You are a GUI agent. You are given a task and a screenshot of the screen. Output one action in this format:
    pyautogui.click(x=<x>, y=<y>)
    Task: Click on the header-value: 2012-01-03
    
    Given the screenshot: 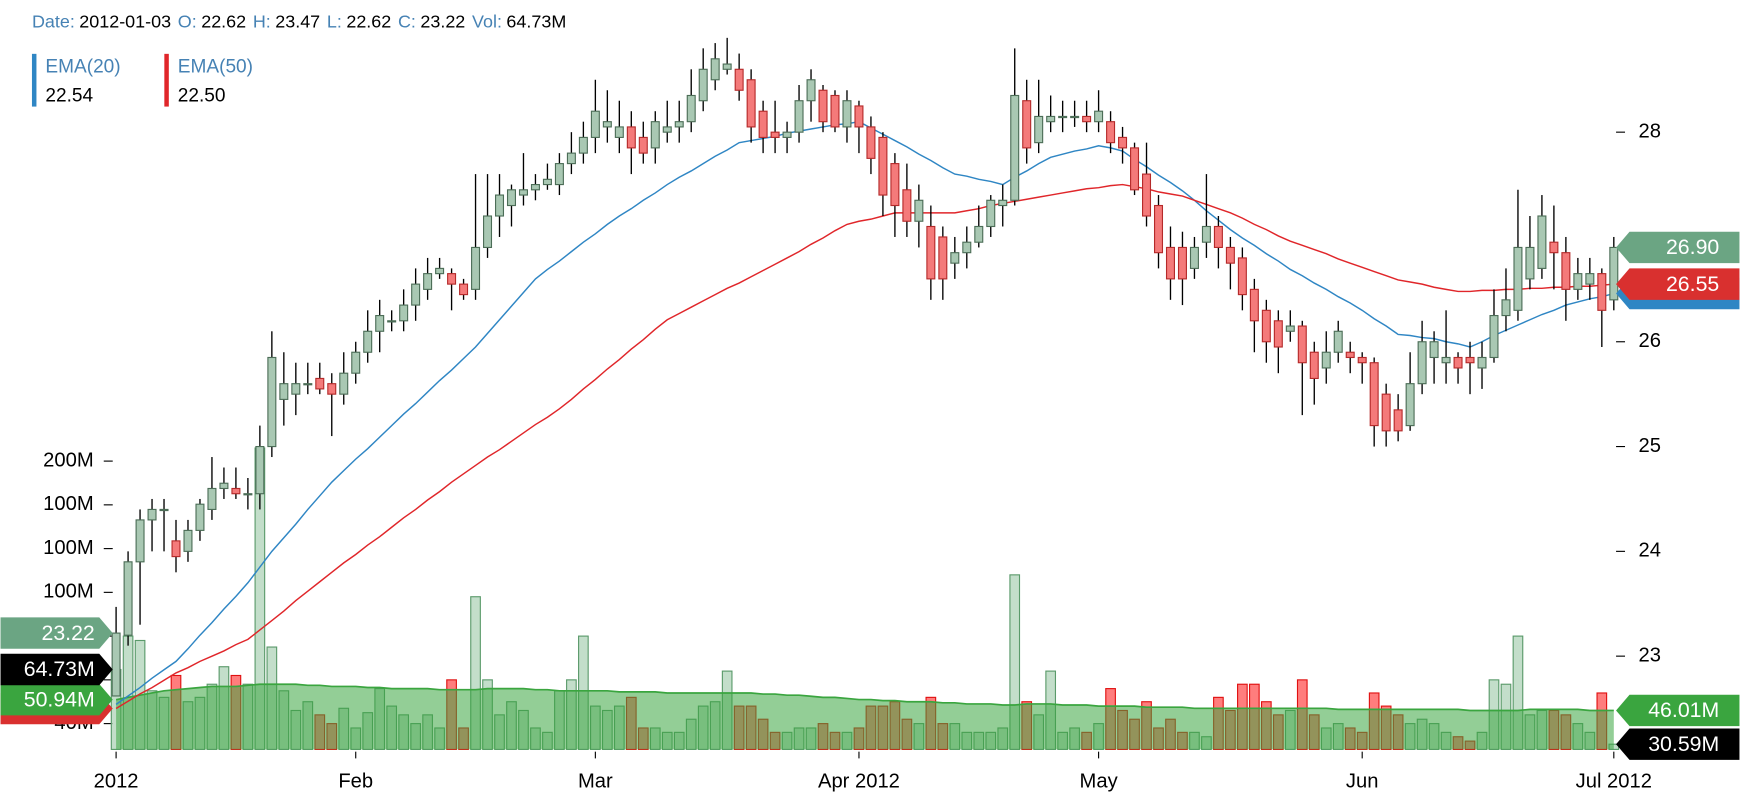 What is the action you would take?
    pyautogui.click(x=125, y=21)
    